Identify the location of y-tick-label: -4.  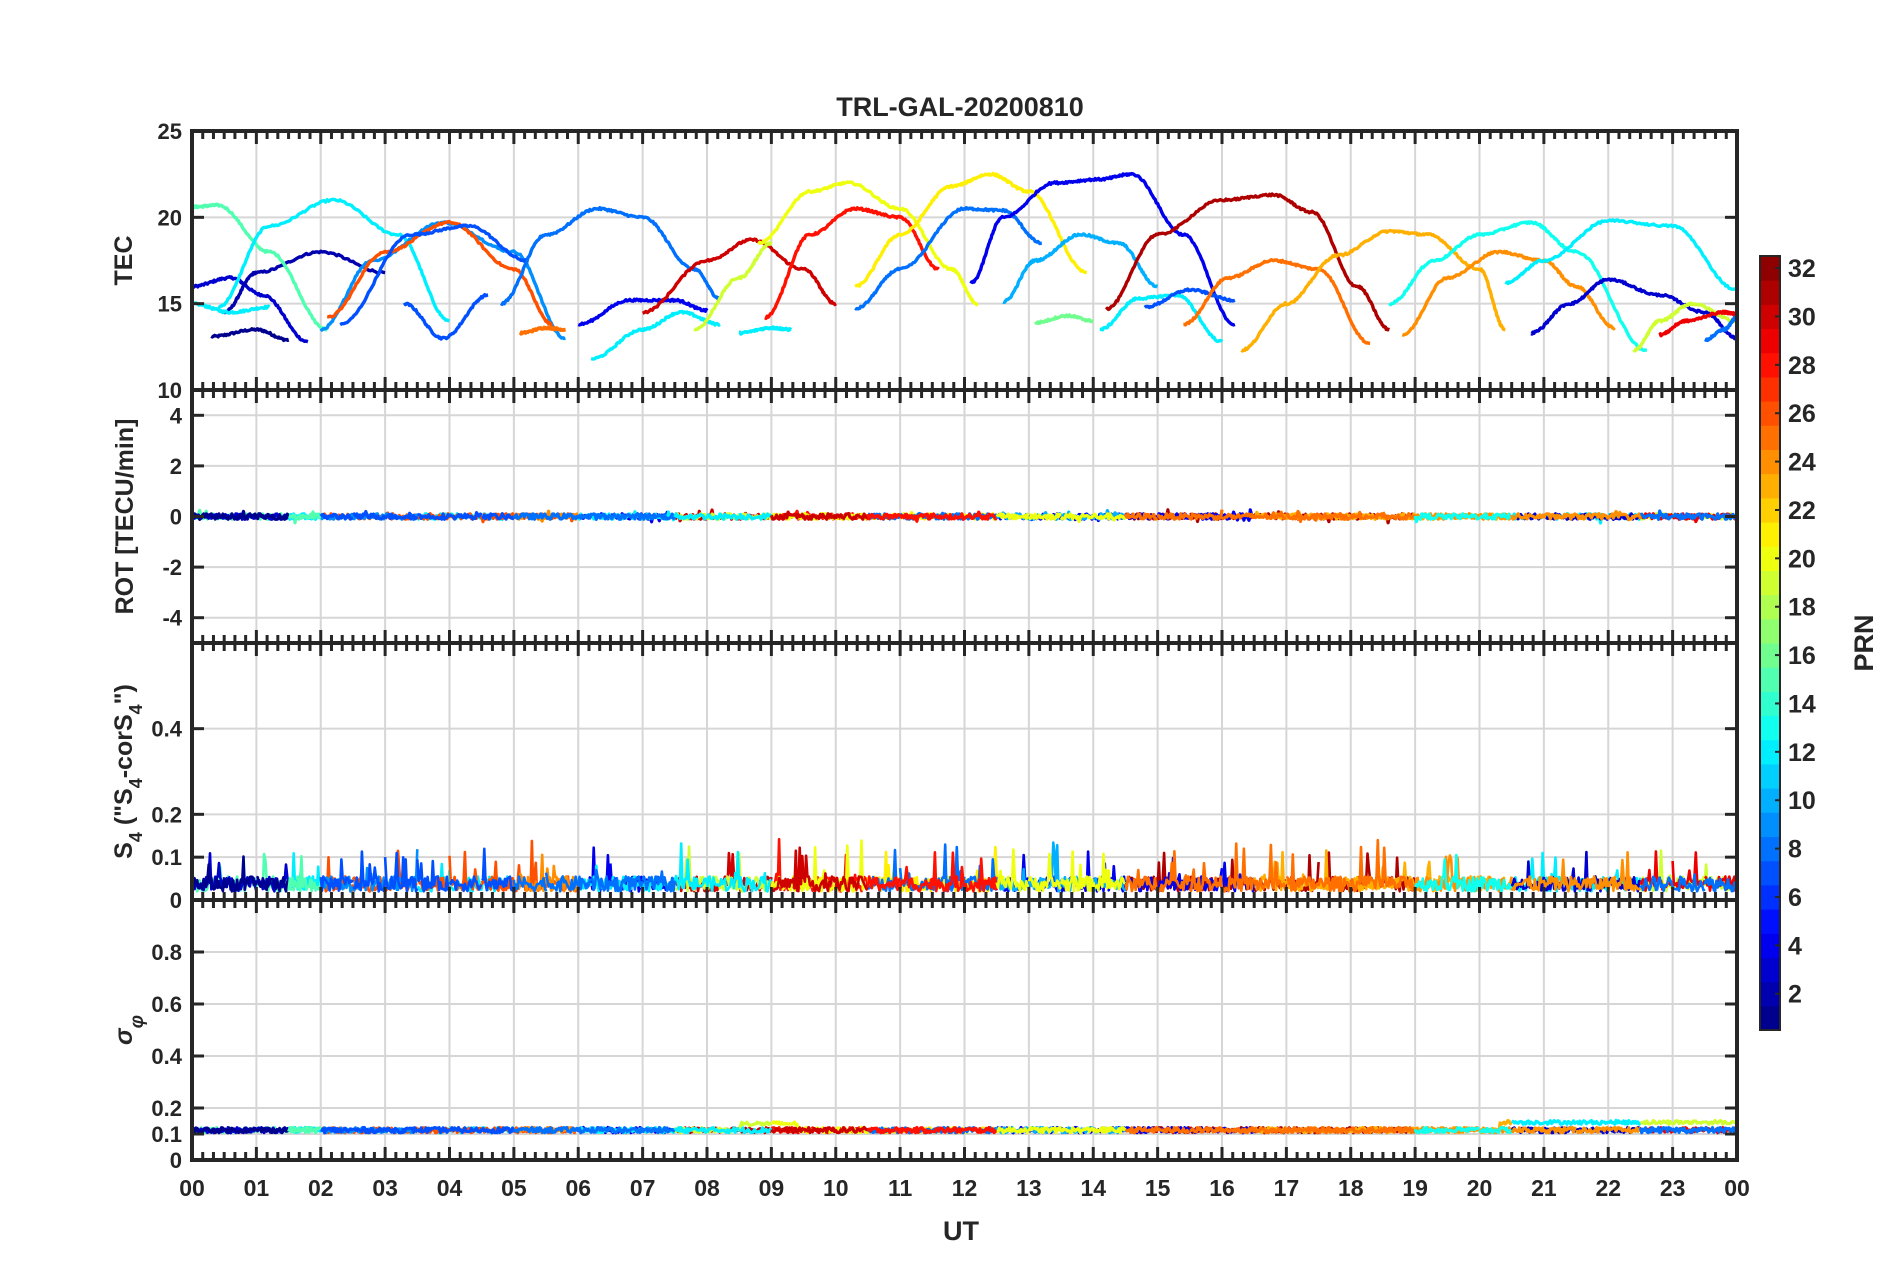
(172, 618).